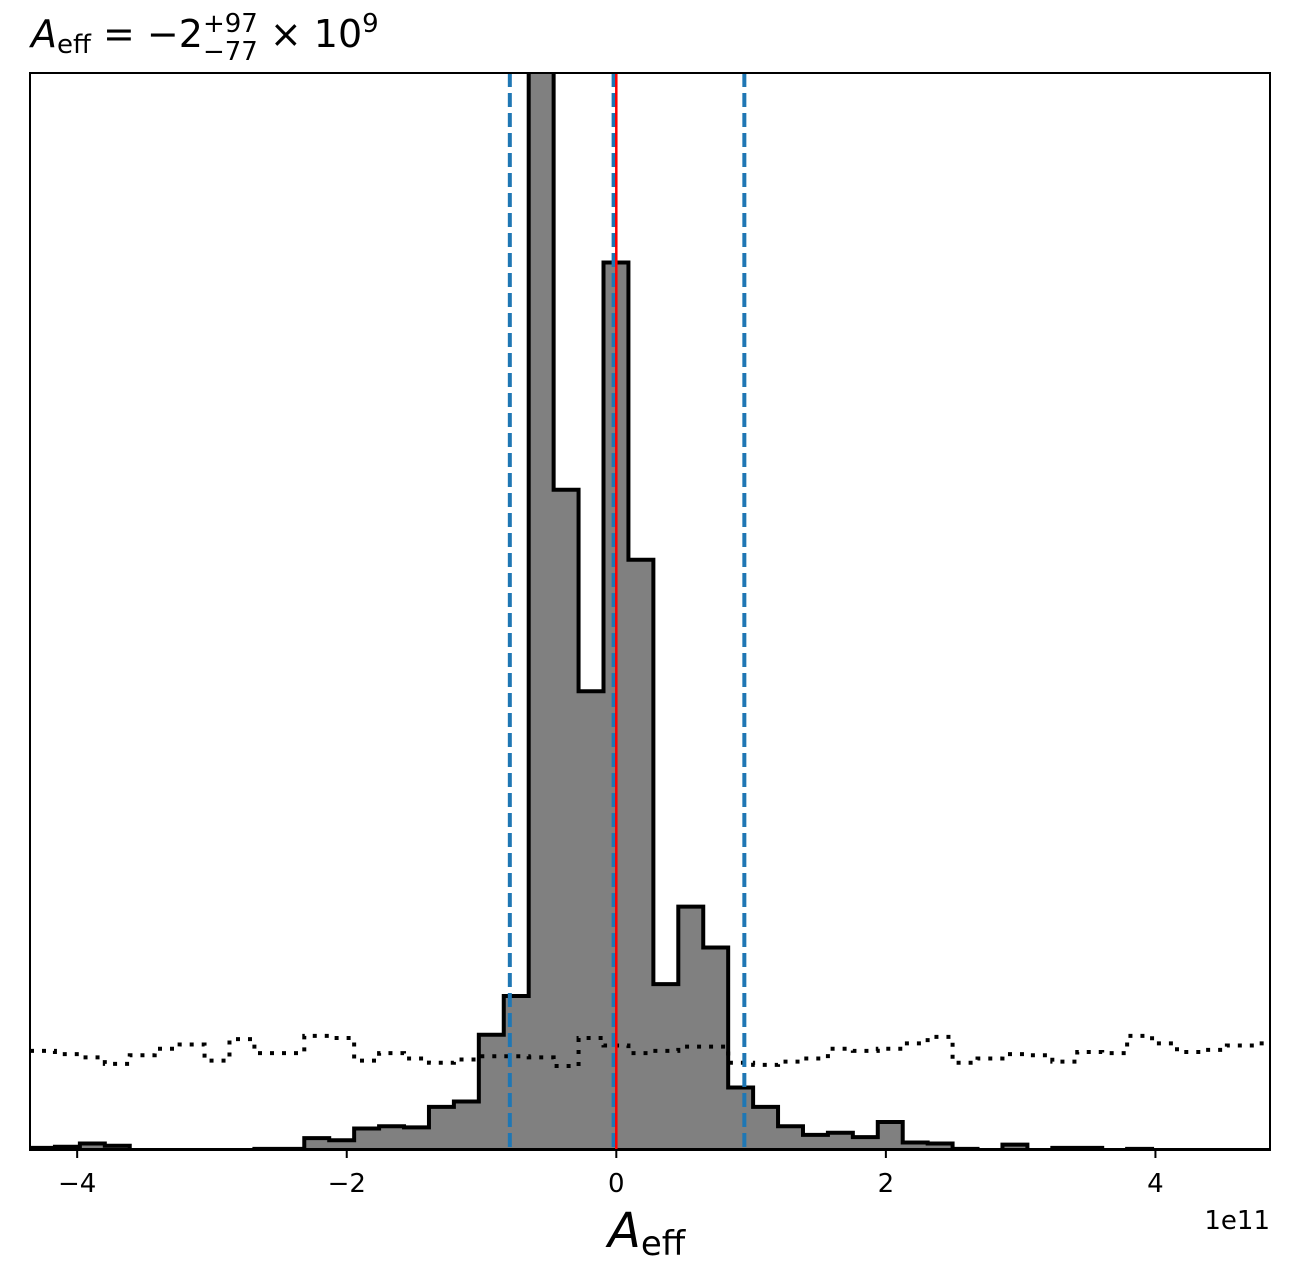 Image resolution: width=1289 pixels, height=1278 pixels. What do you see at coordinates (230, 24) in the screenshot?
I see `title-sup: +97` at bounding box center [230, 24].